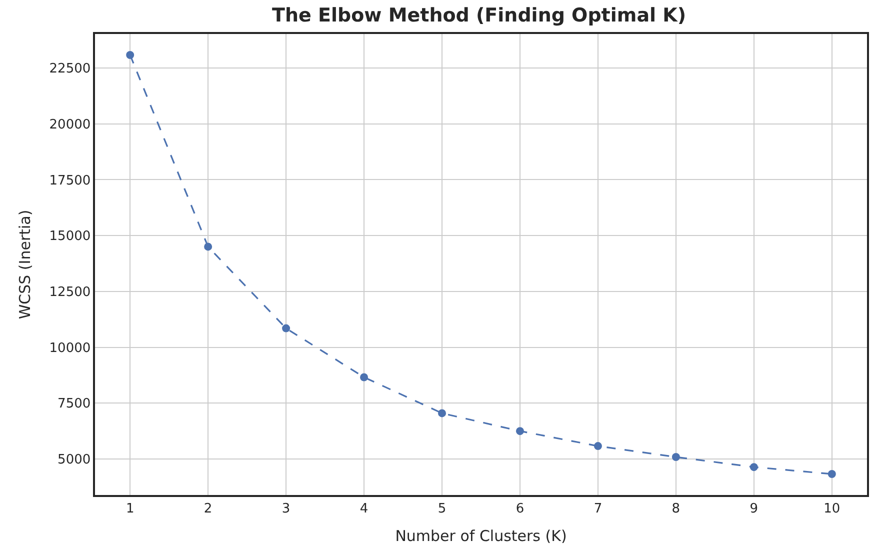 Image resolution: width=879 pixels, height=558 pixels. What do you see at coordinates (74, 404) in the screenshot?
I see `y-tick-label: 7500` at bounding box center [74, 404].